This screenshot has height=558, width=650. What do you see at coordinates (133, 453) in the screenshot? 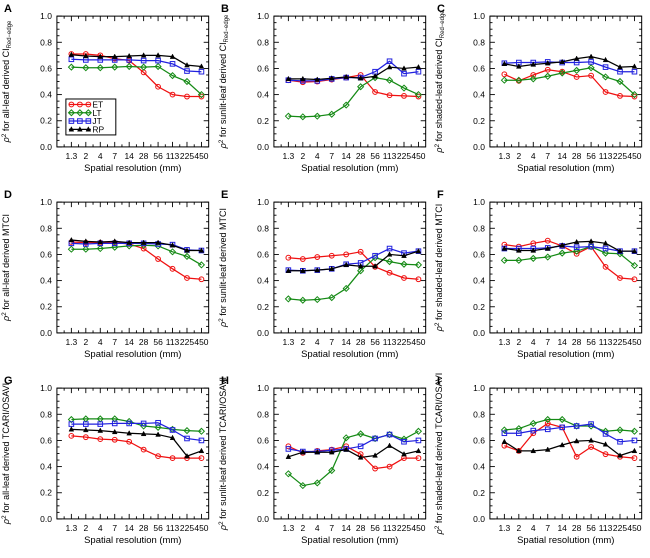
I see `plot-frame` at bounding box center [133, 453].